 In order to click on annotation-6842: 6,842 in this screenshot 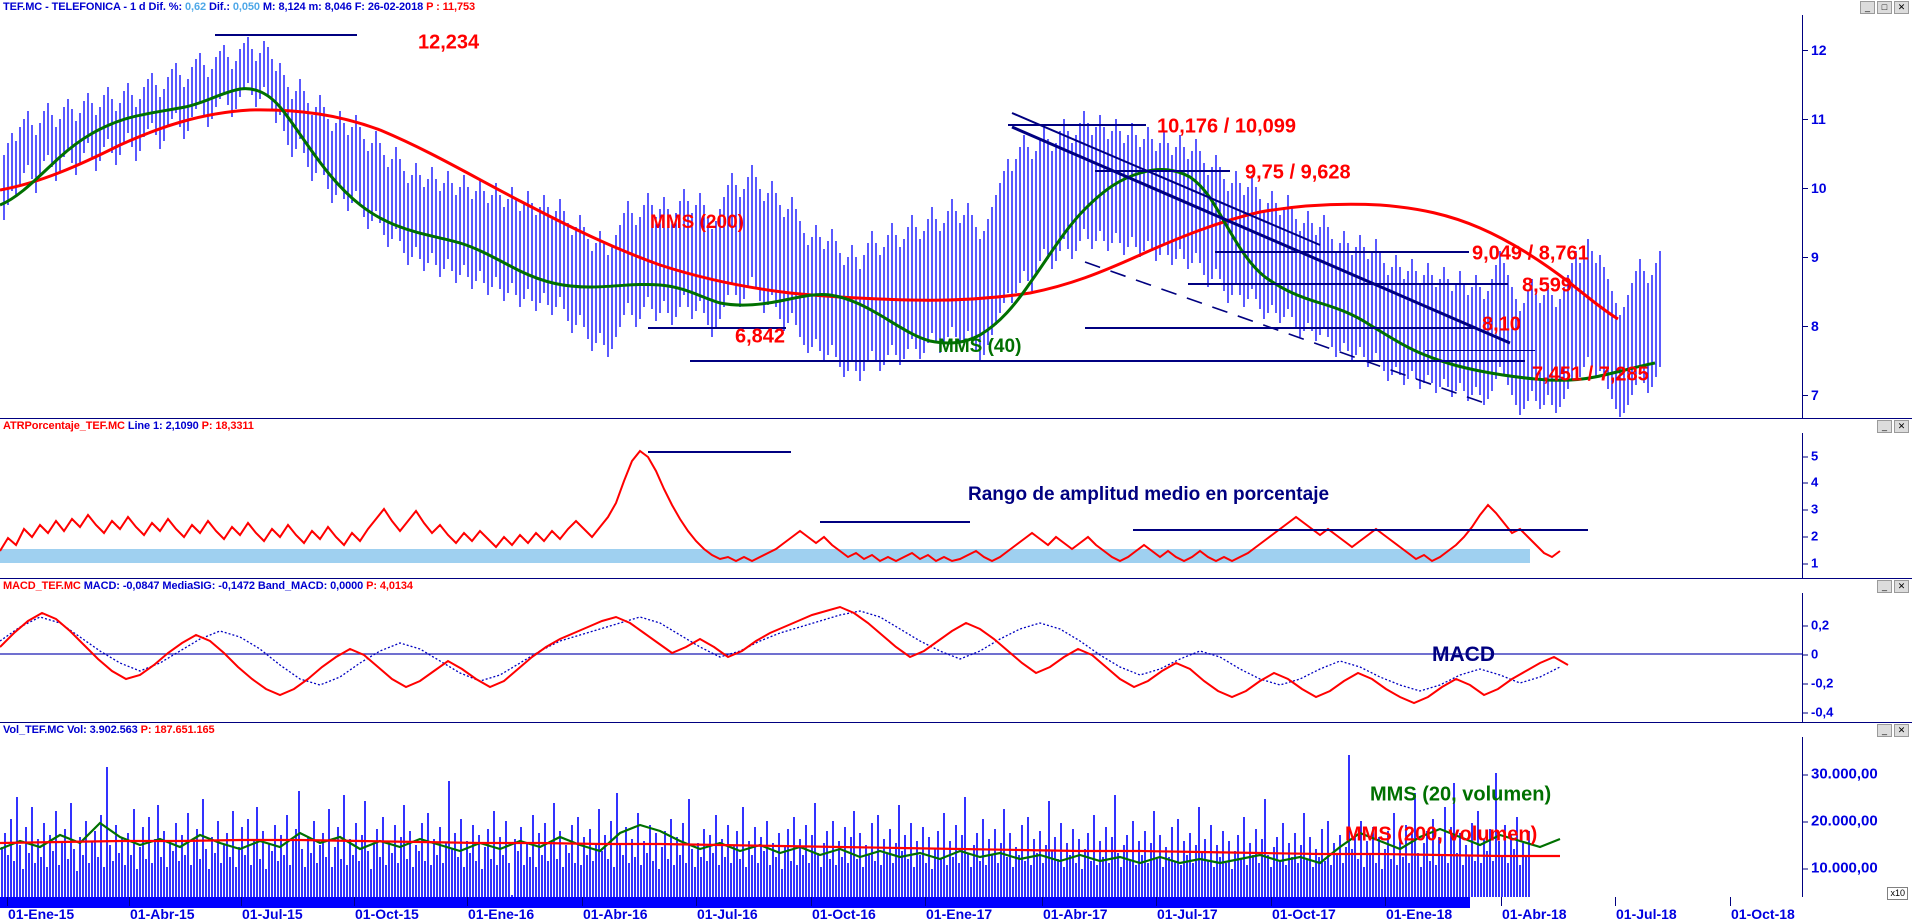, I will do `click(760, 336)`.